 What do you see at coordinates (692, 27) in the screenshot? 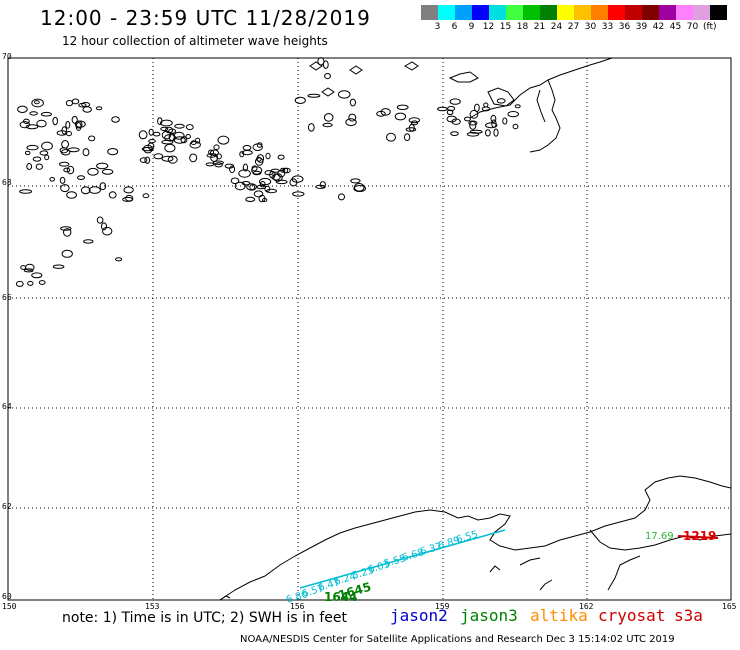
I see `legend-tick: 70` at bounding box center [692, 27].